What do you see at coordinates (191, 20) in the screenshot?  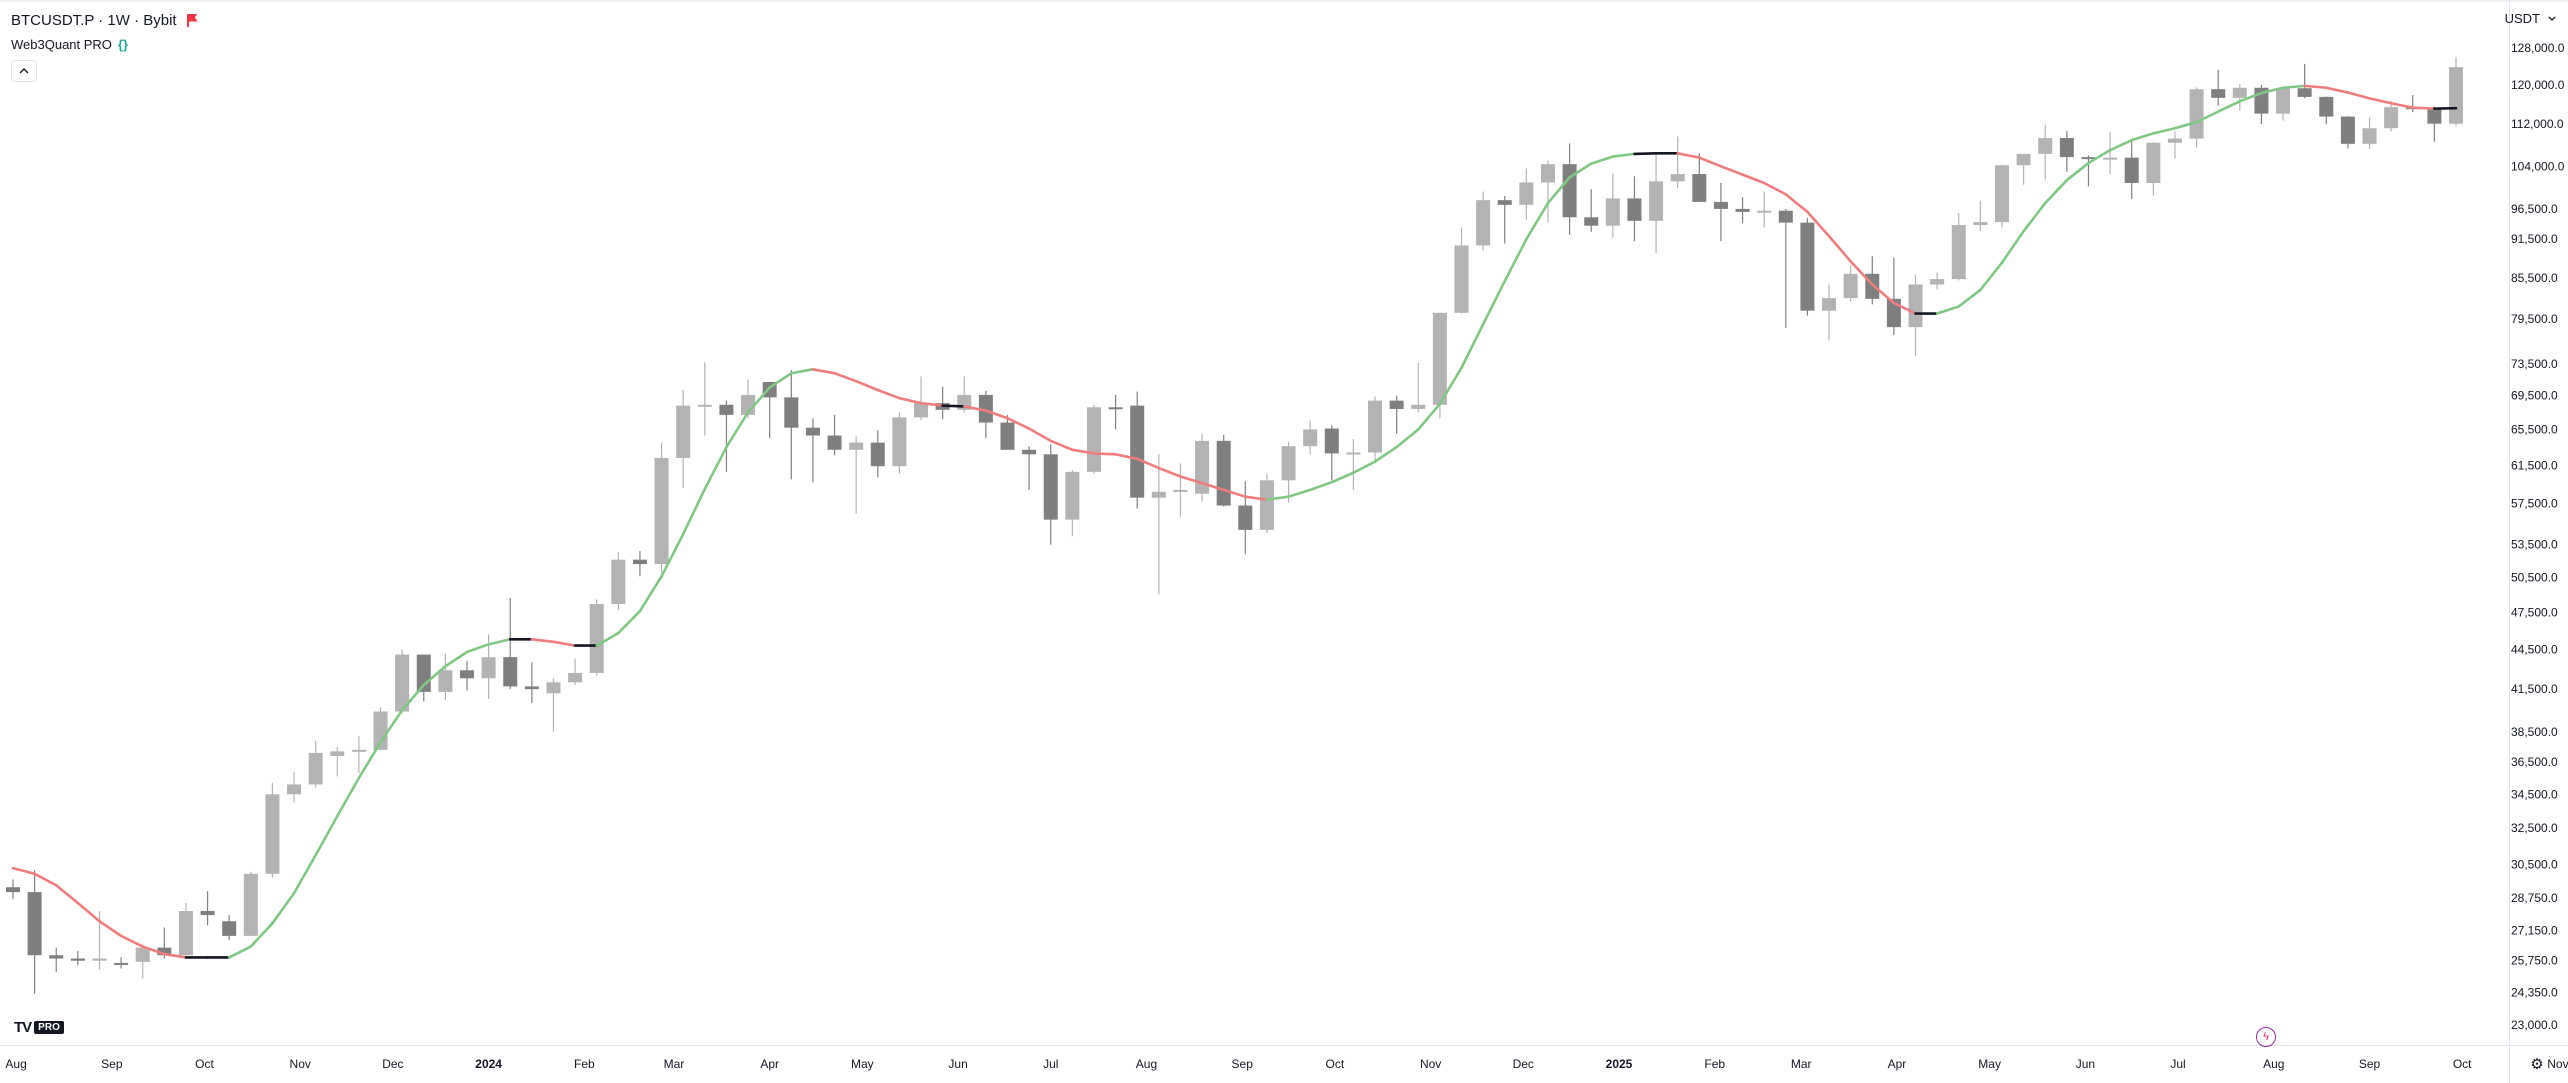 I see `flag-icon` at bounding box center [191, 20].